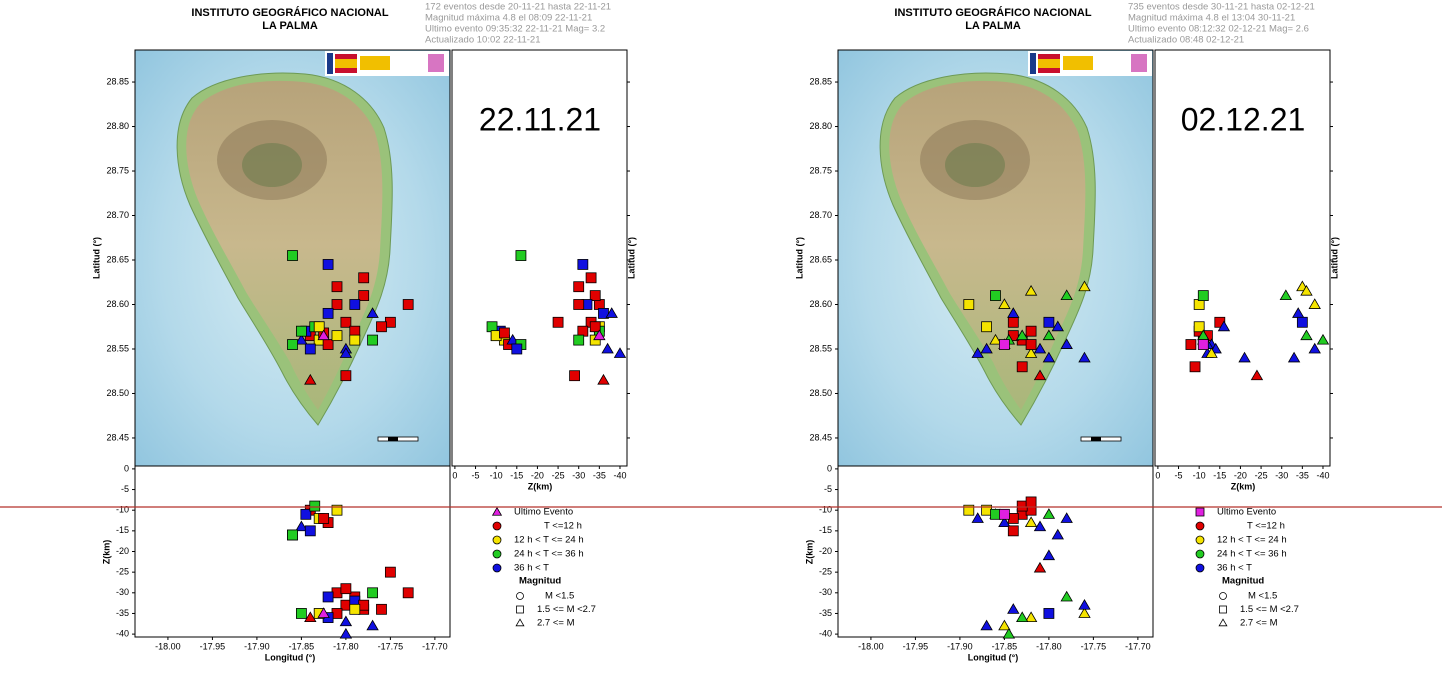  What do you see at coordinates (558, 475) in the screenshot?
I see `depth-tick-label: -25` at bounding box center [558, 475].